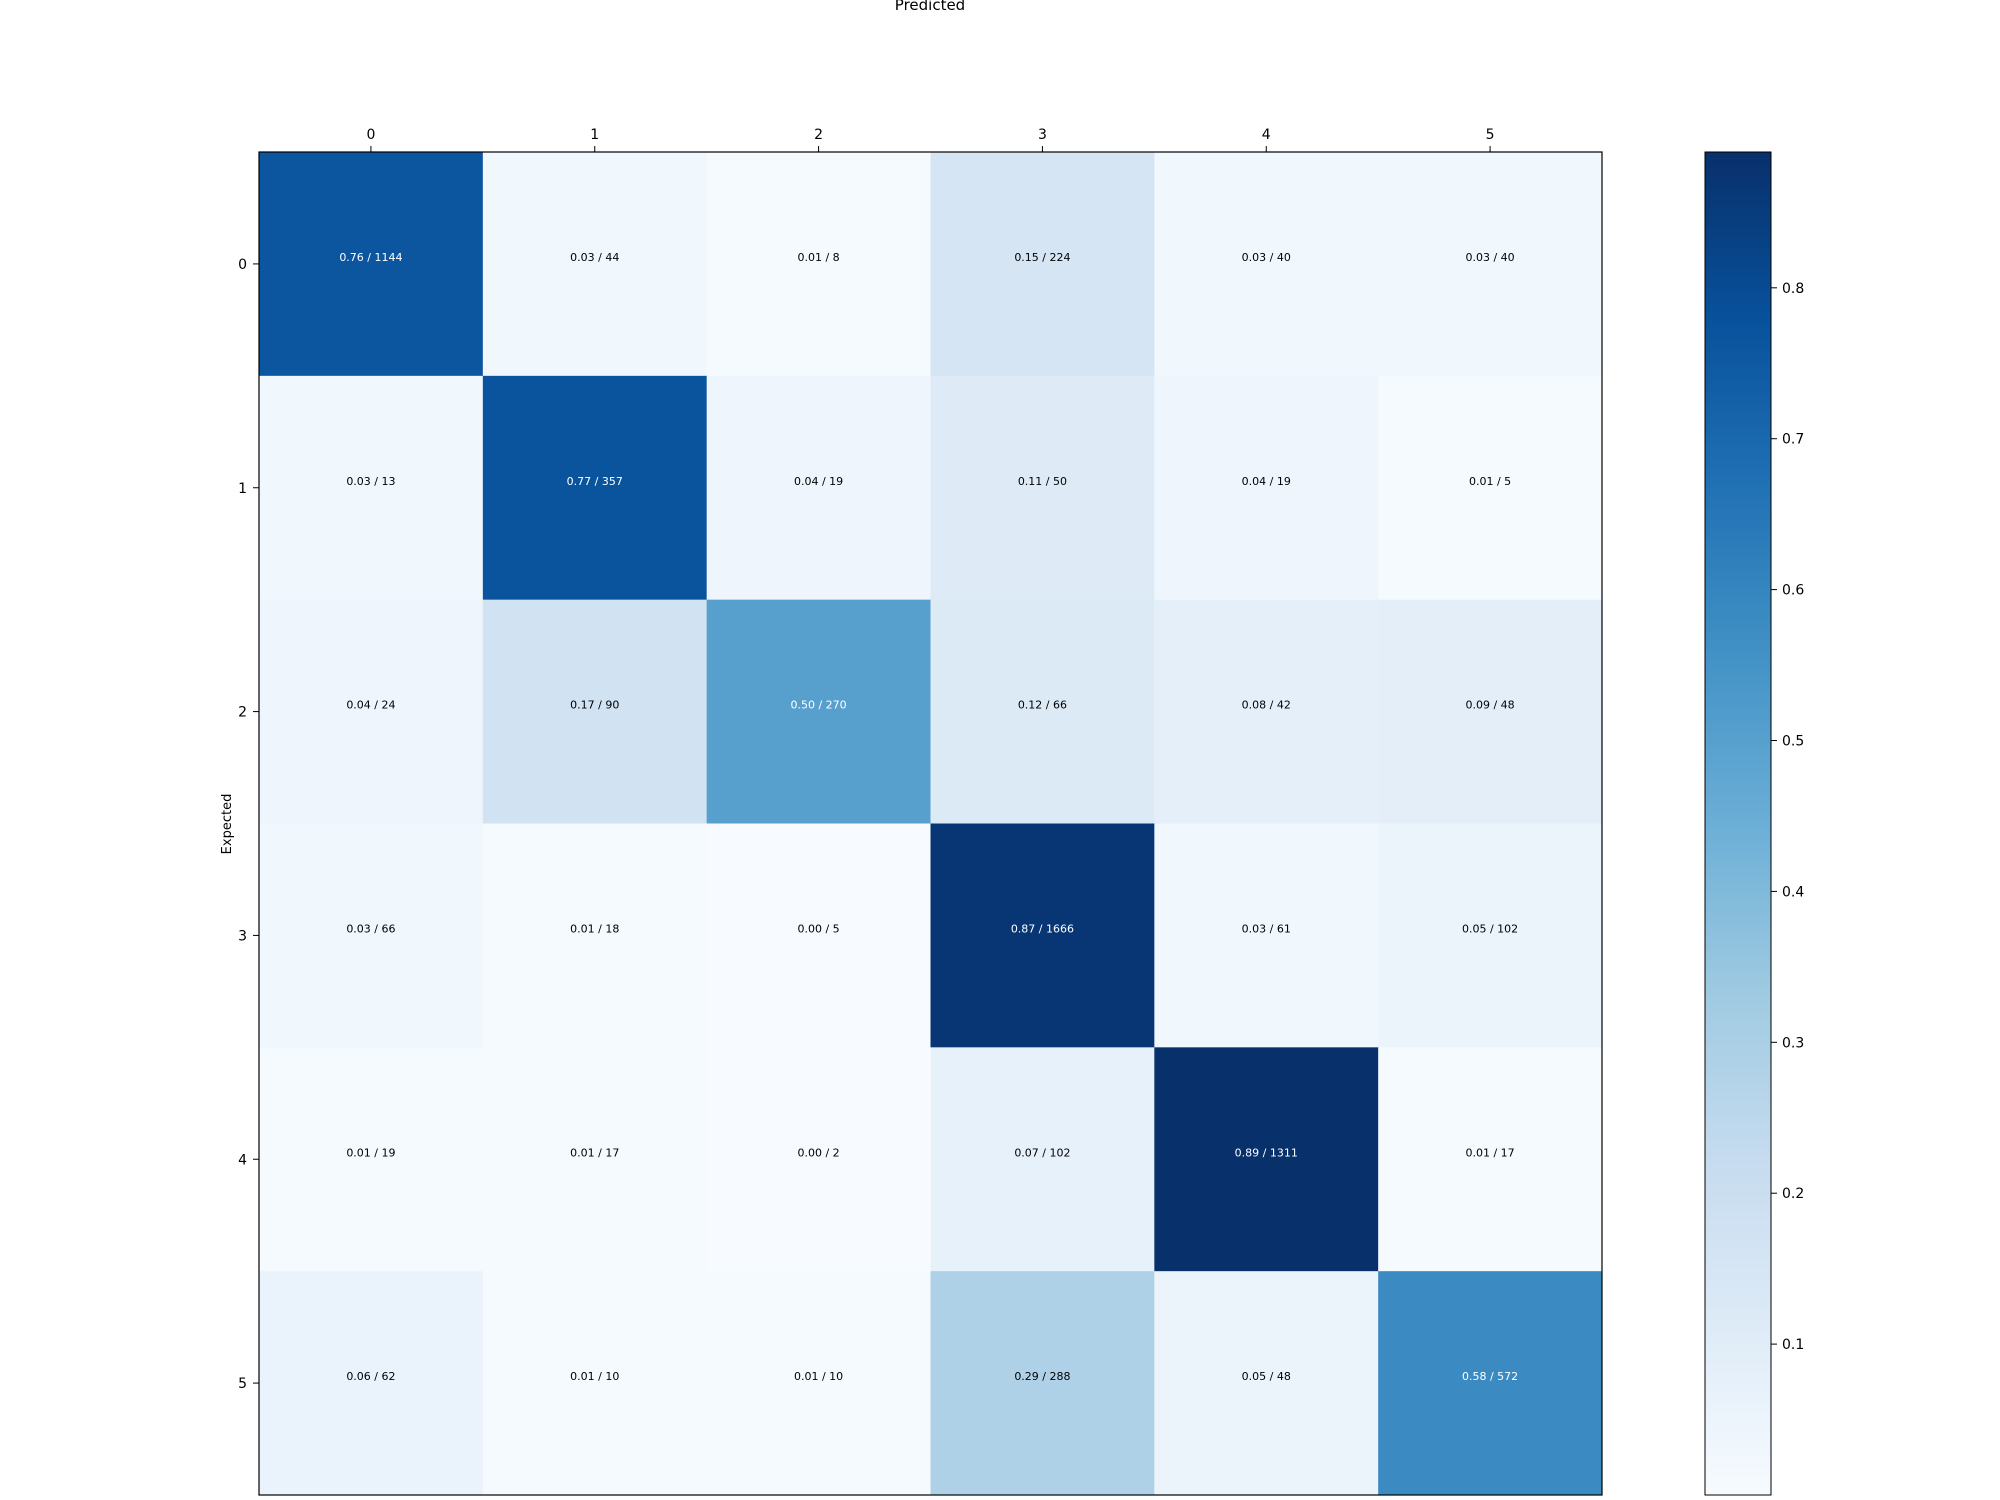 This screenshot has width=2000, height=1500. Describe the element at coordinates (1266, 928) in the screenshot. I see `cell-label-r3-c4: 0.03 / 61` at that location.